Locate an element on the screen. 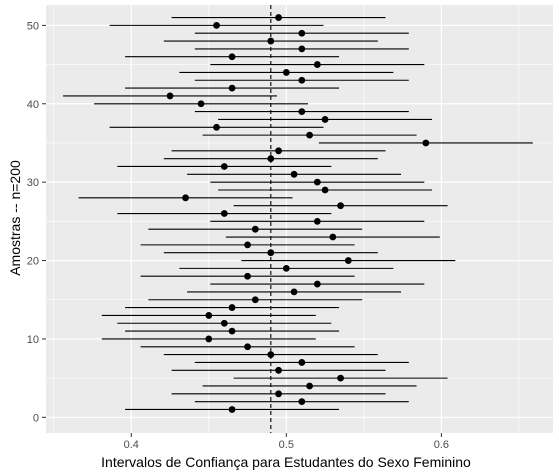 This screenshot has height=476, width=559. x-tick-label: 0.5 is located at coordinates (286, 445).